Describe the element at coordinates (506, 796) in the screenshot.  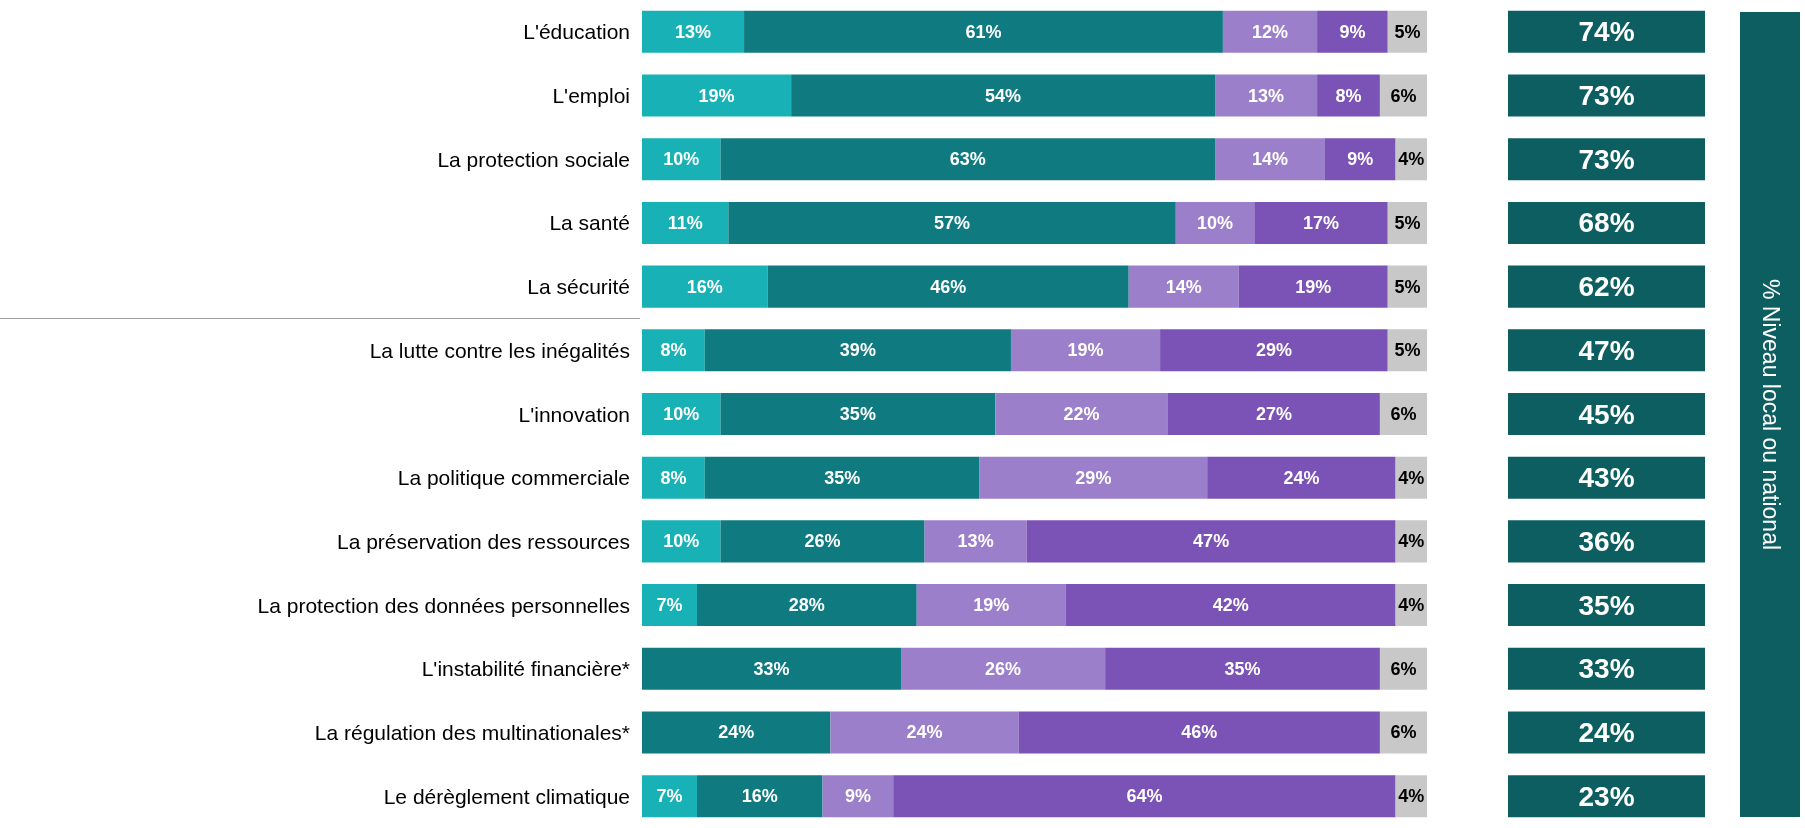
I see `y-tick-label: Le dérèglement climatique` at that location.